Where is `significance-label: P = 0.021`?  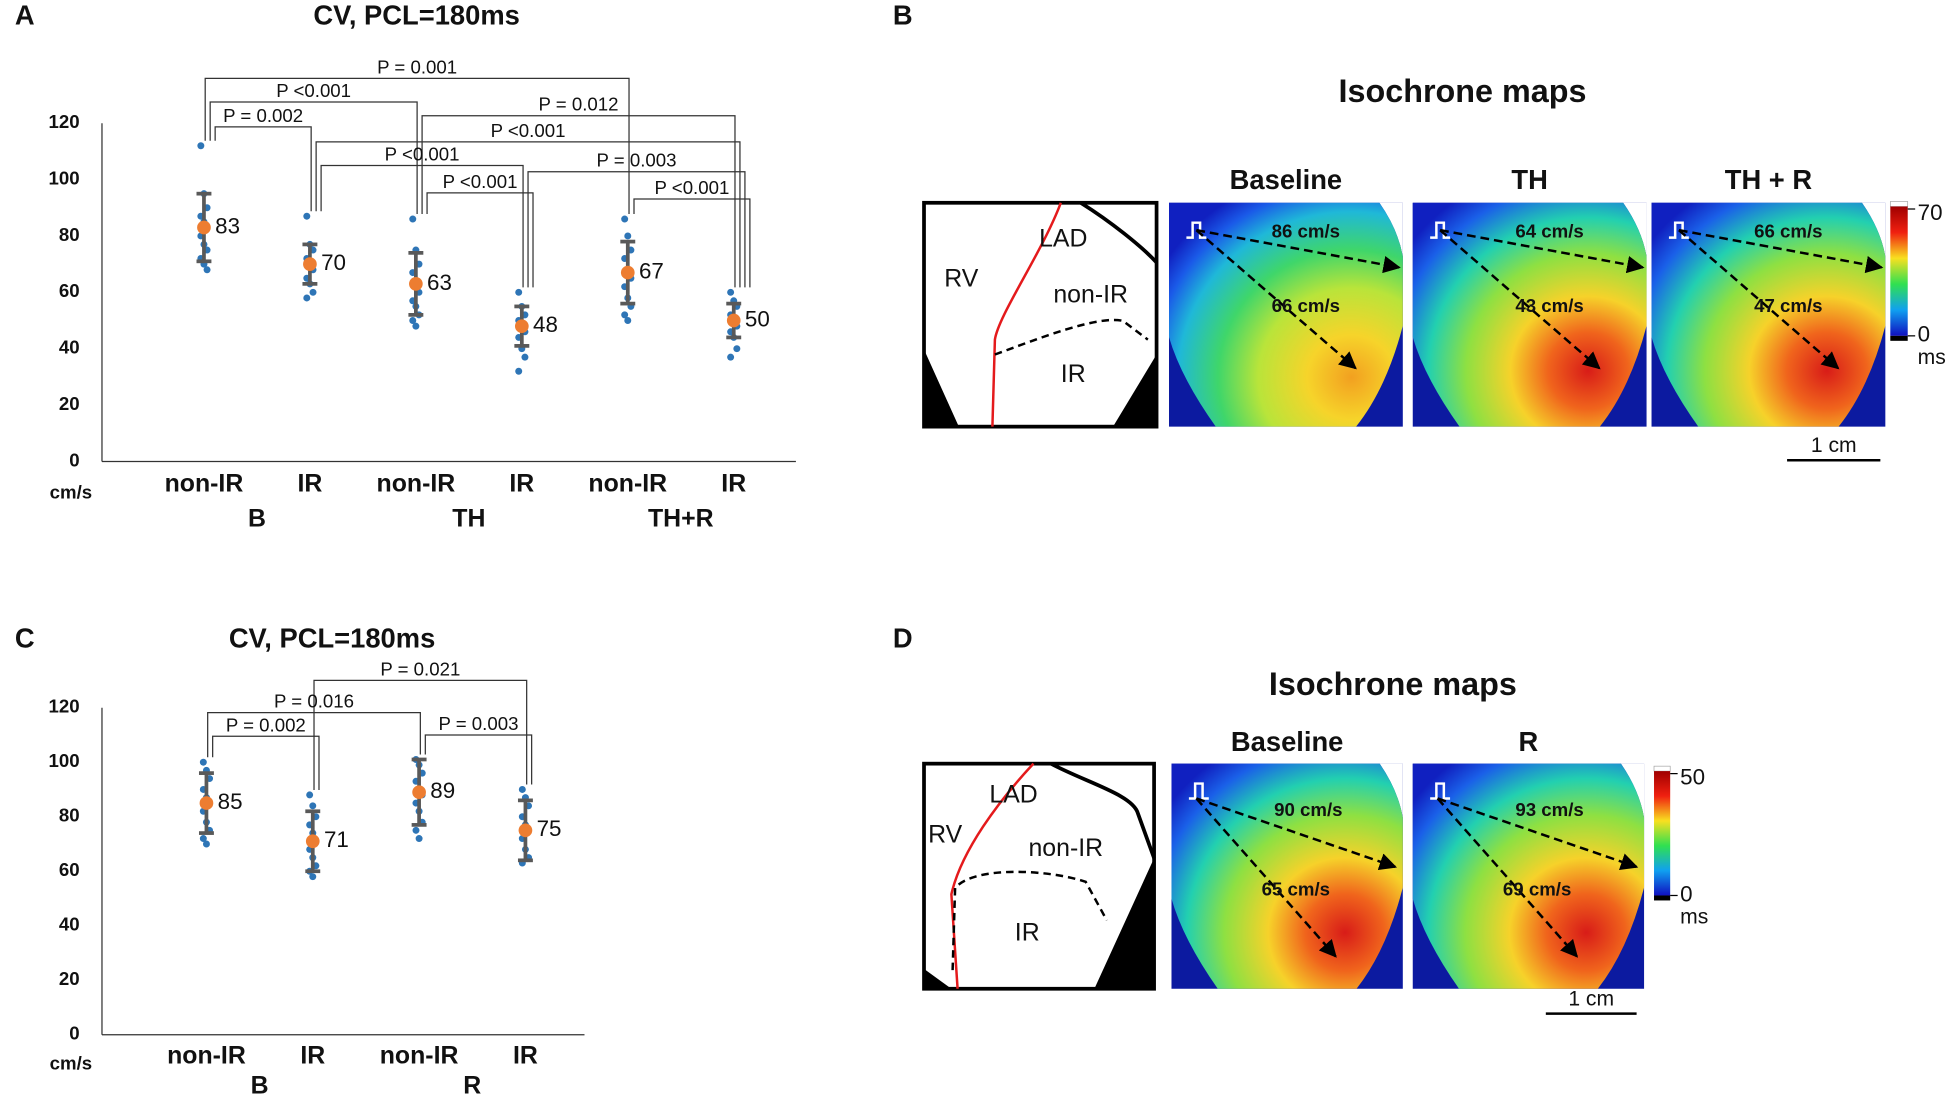 significance-label: P = 0.021 is located at coordinates (420, 668).